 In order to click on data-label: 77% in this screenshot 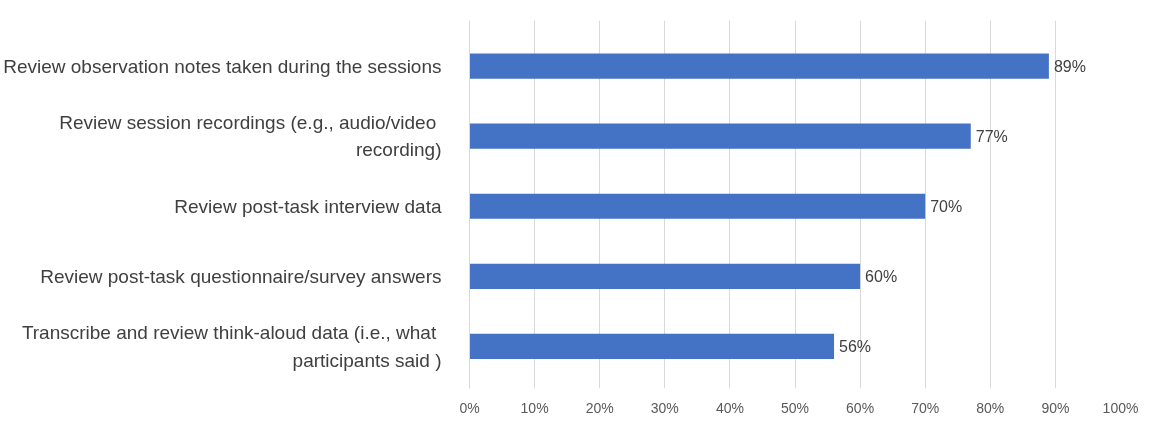, I will do `click(991, 136)`.